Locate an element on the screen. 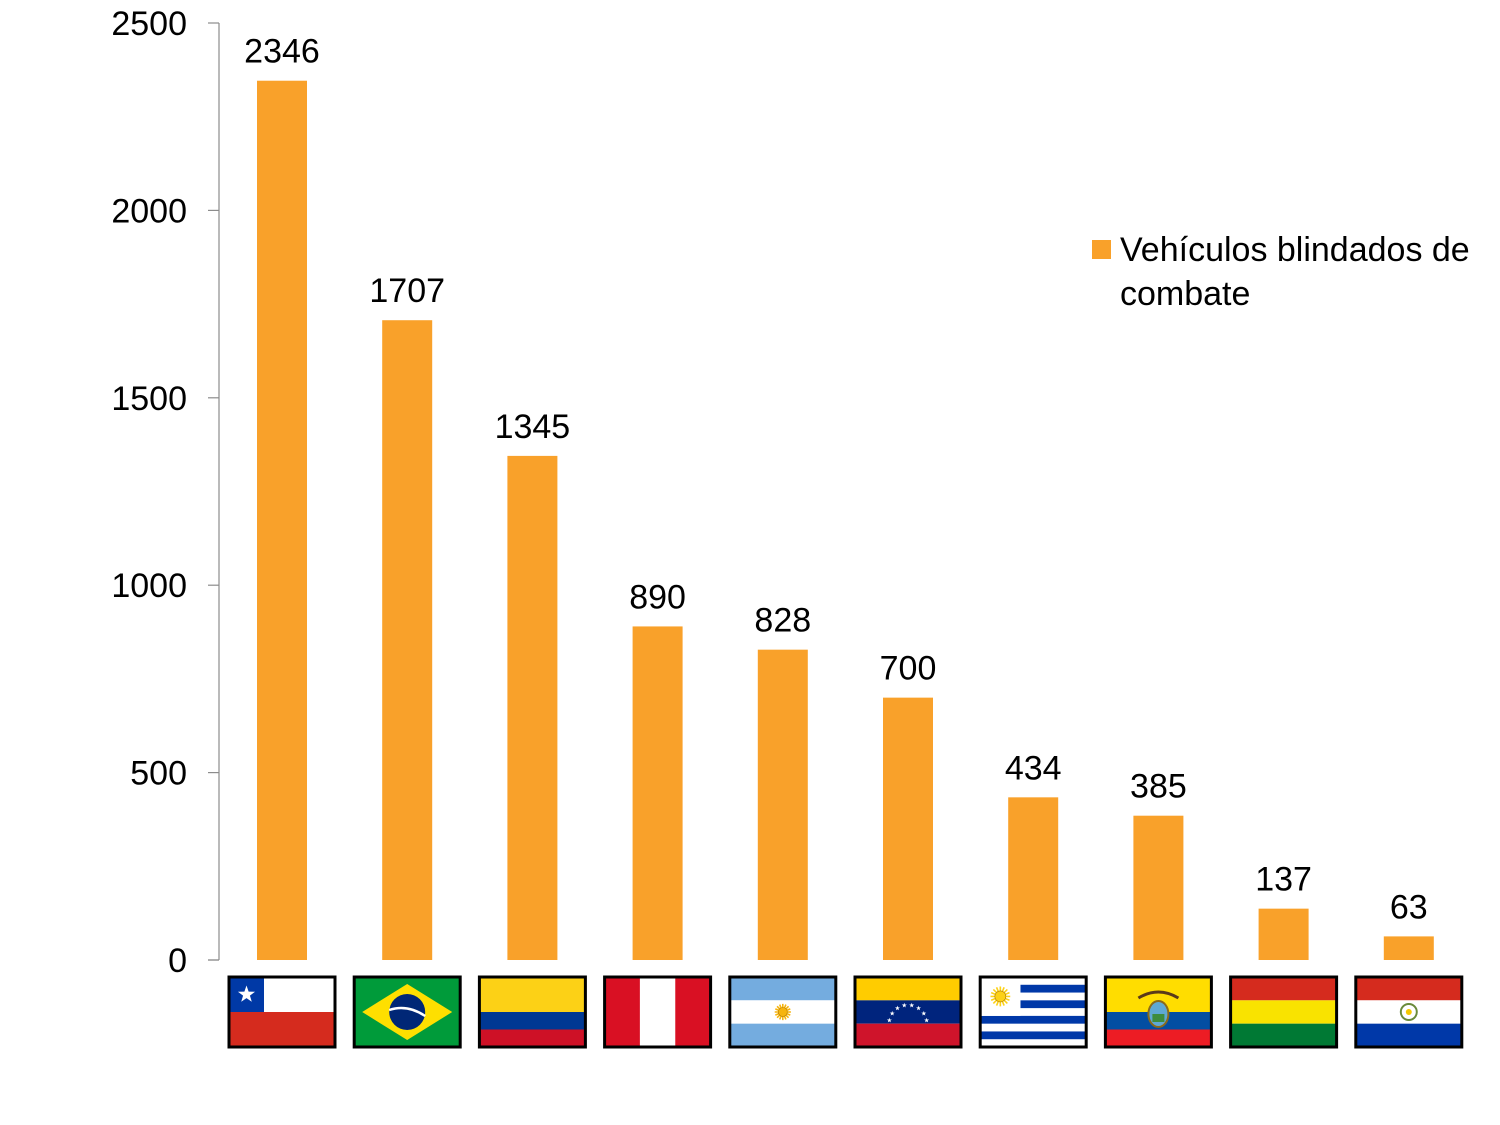 This screenshot has width=1500, height=1125. argentina-flag-icon is located at coordinates (783, 1012).